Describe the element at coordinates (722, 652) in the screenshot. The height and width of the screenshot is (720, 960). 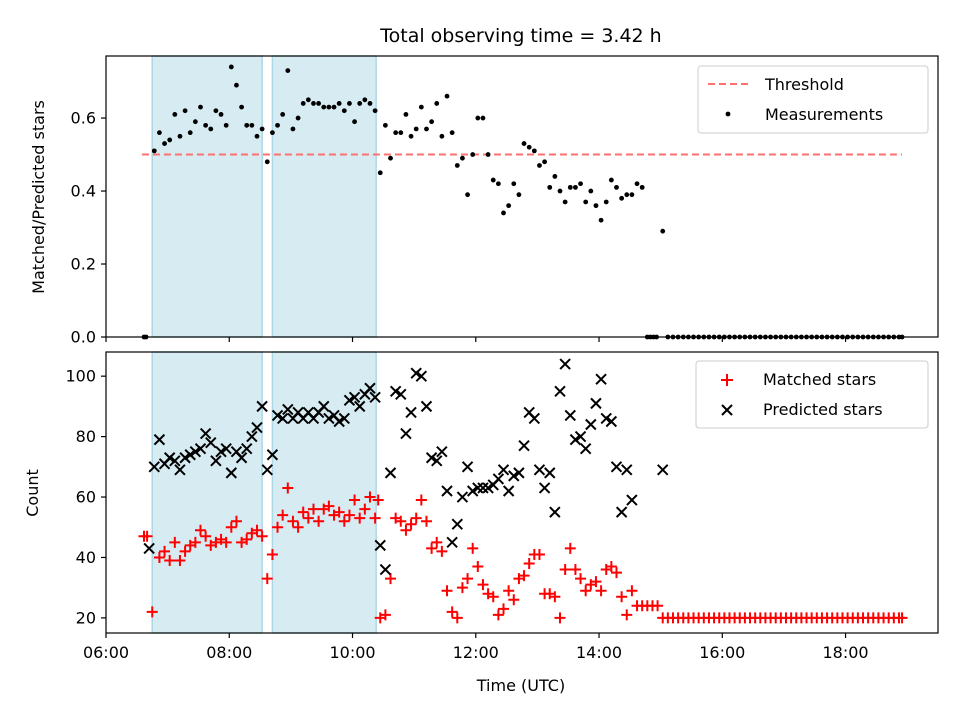
I see `x-tick-label: 16:00` at that location.